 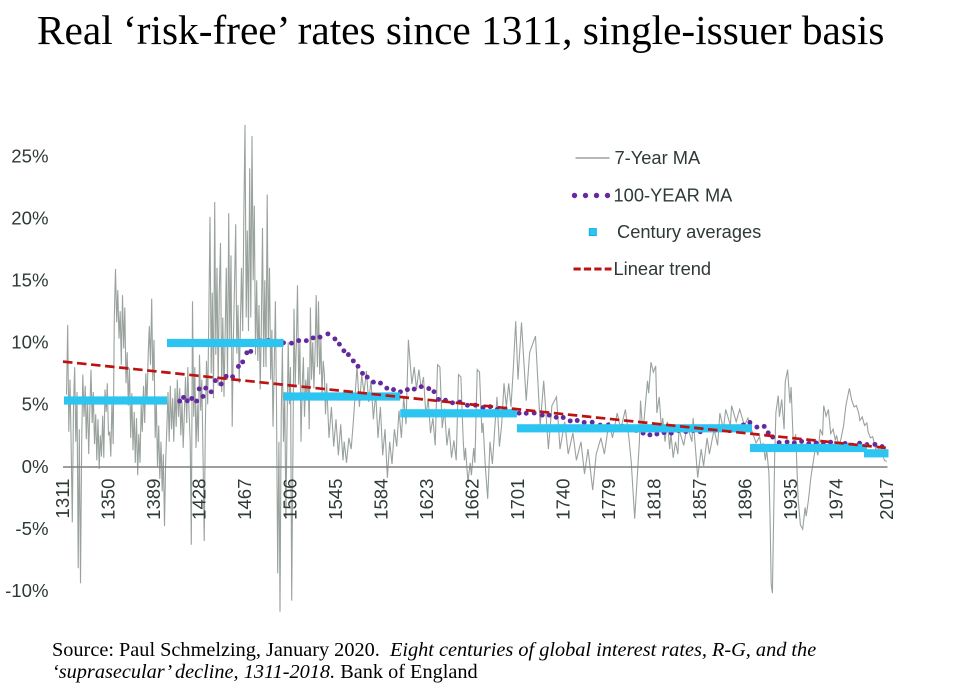 I want to click on svg-text: 25%, so click(x=29, y=155).